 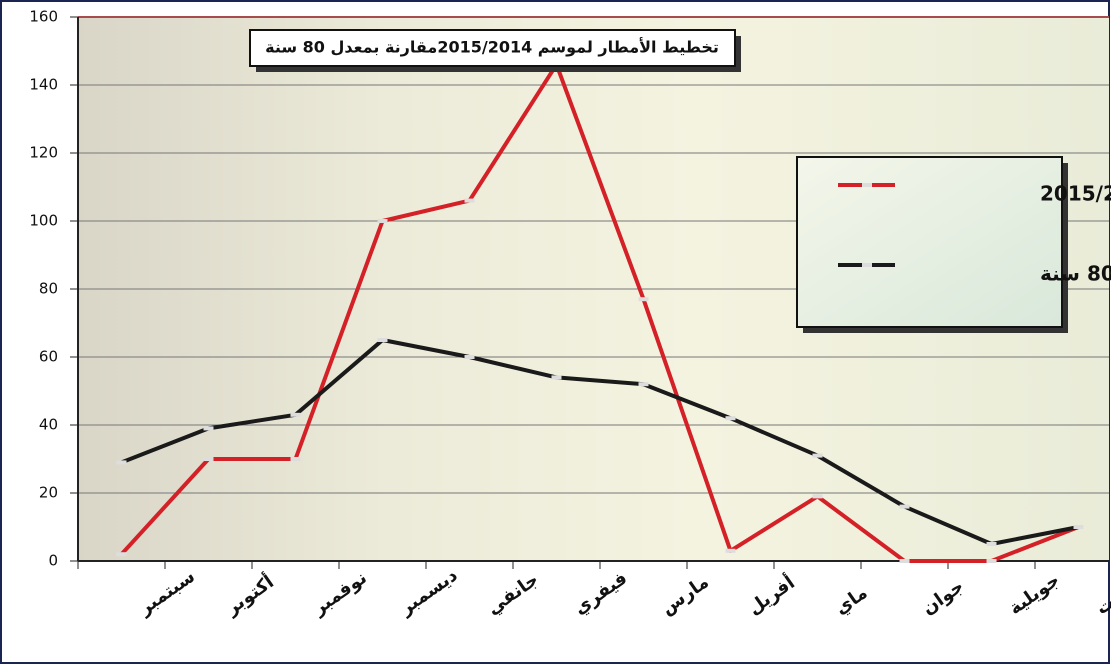 I want to click on y-tick-label: 60, so click(x=48, y=357).